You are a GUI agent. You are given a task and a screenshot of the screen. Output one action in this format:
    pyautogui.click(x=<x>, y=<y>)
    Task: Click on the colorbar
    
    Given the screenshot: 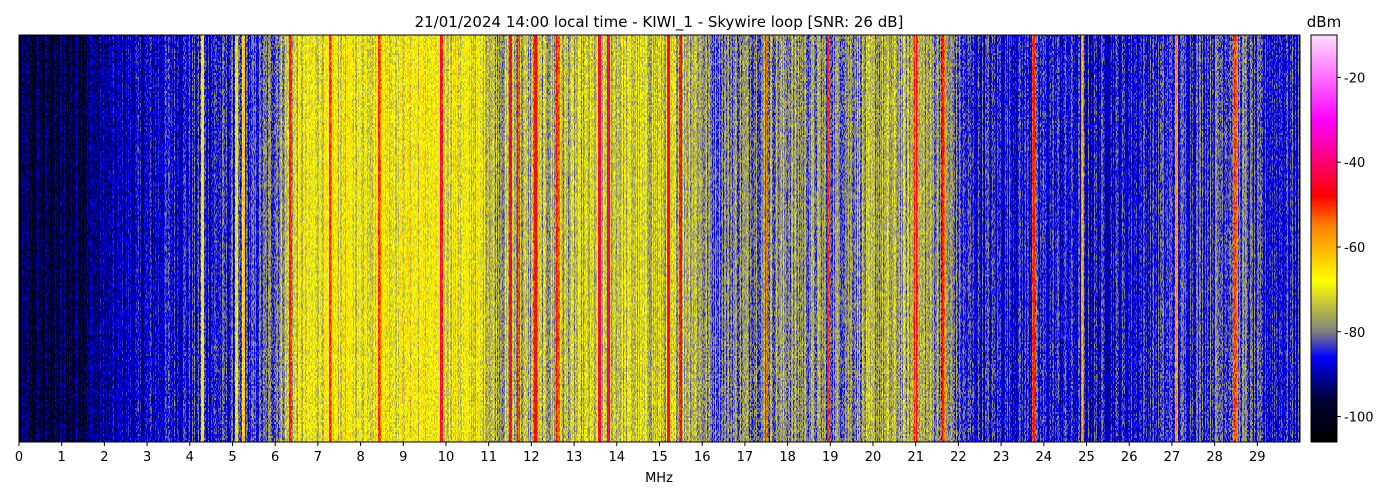 What is the action you would take?
    pyautogui.click(x=1324, y=238)
    